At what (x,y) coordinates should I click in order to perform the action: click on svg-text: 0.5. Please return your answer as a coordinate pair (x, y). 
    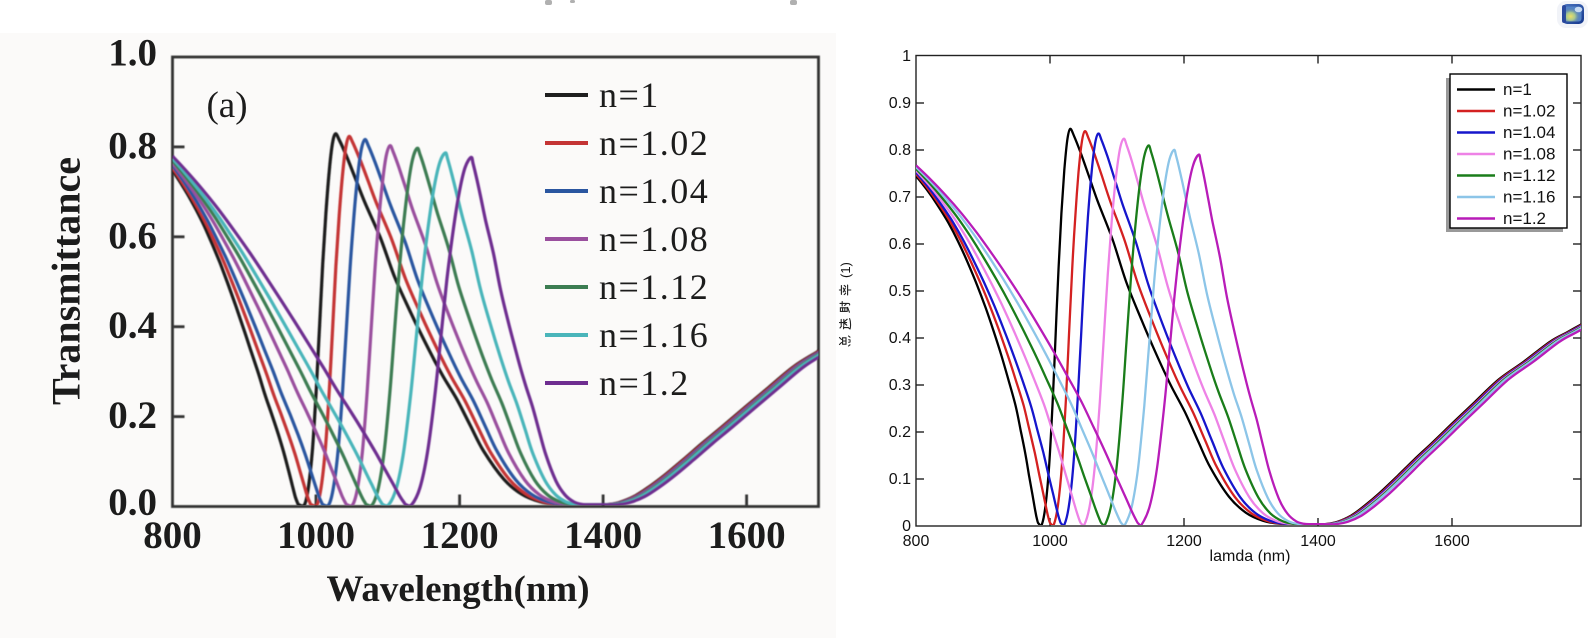
    Looking at the image, I should click on (900, 291).